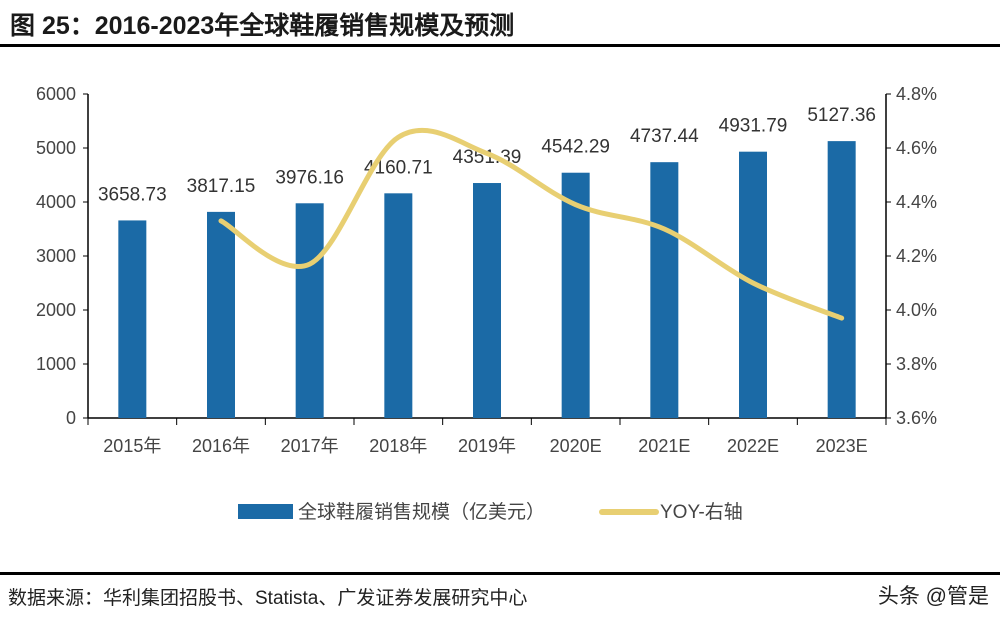  Describe the element at coordinates (841, 115) in the screenshot. I see `bar-data-label: 5127.36` at that location.